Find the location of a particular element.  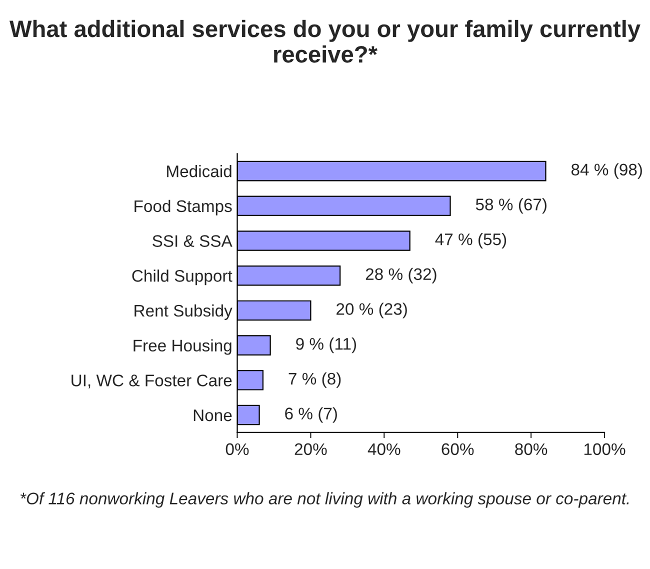

y-tick-label: SSI & SSA is located at coordinates (192, 241).